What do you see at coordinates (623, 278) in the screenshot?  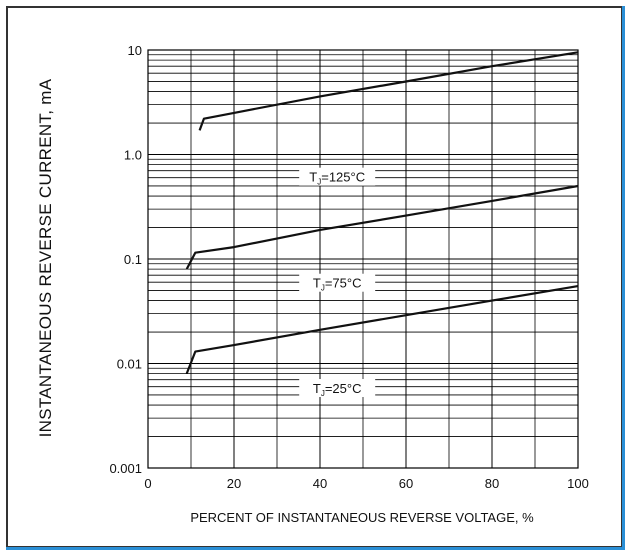 I see `right-accent-bar` at bounding box center [623, 278].